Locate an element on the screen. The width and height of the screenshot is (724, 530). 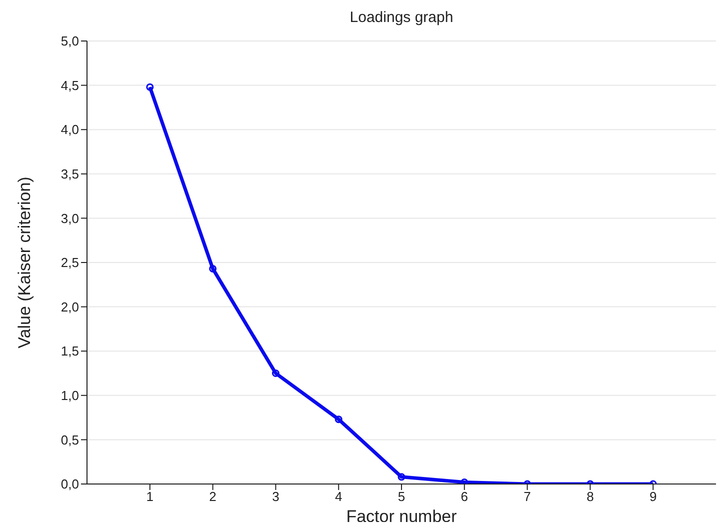
x-tick-label: 2 is located at coordinates (212, 496).